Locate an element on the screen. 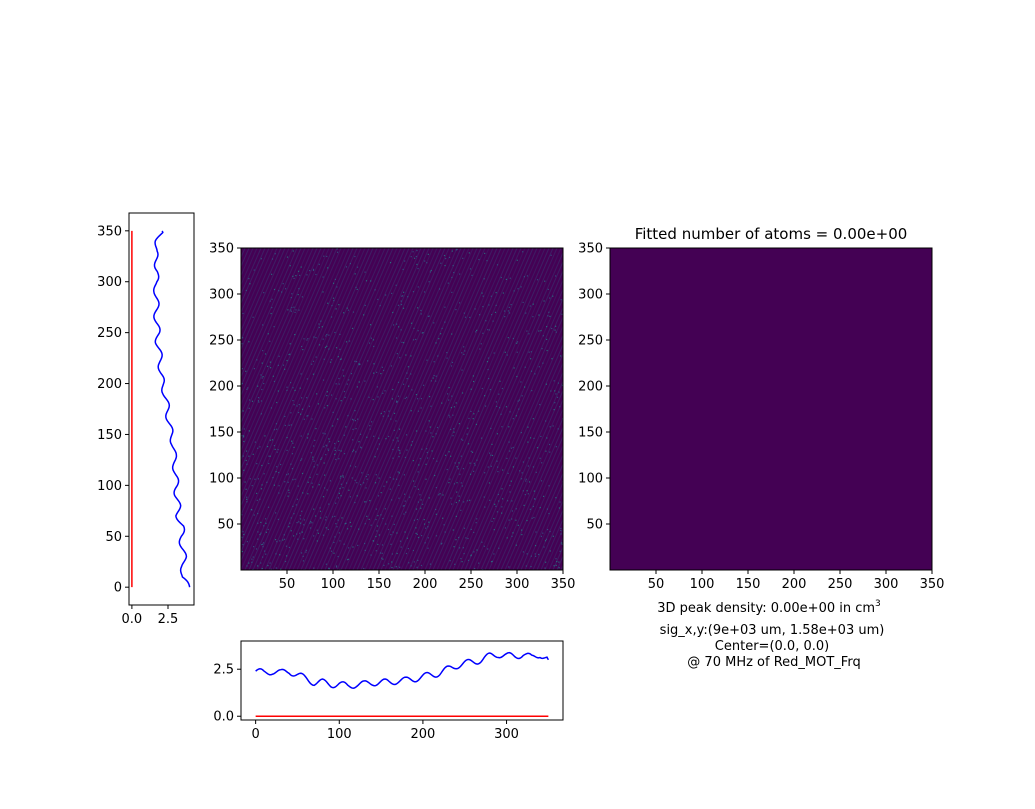 This screenshot has height=809, width=1035. density-annotation: 3D peak density: 0.00e+00 in cm3 is located at coordinates (769, 607).